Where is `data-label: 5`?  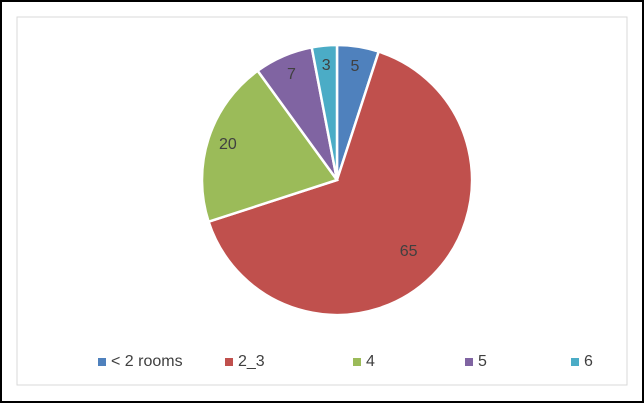 data-label: 5 is located at coordinates (354, 66).